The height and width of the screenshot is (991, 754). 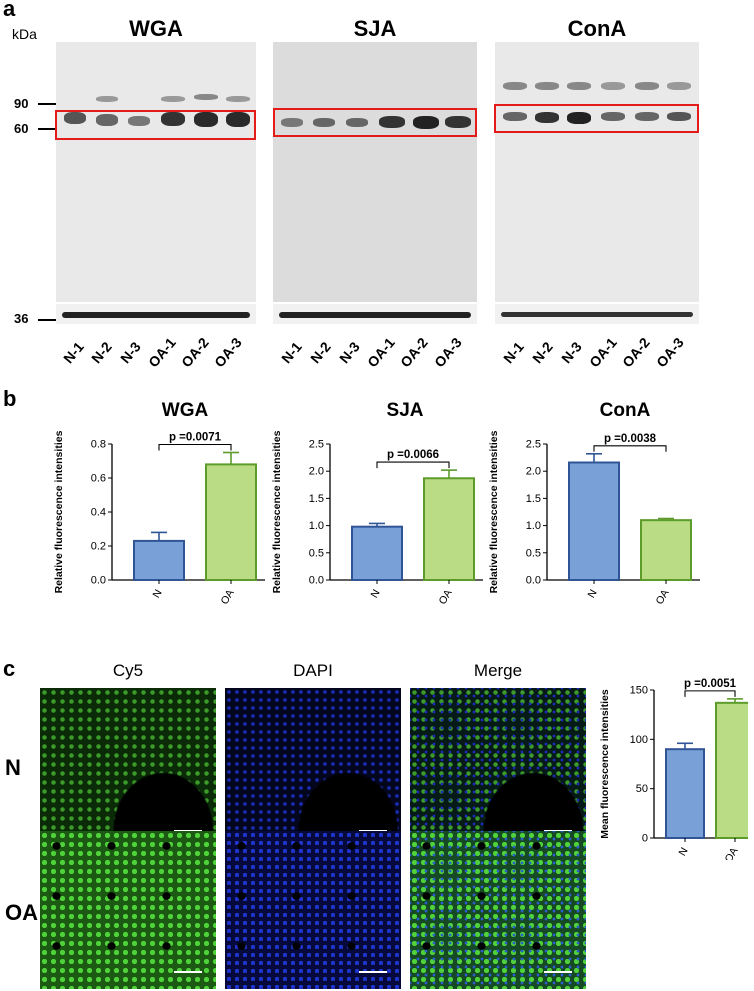 I want to click on y-tick-label: 0.2, so click(x=98, y=547).